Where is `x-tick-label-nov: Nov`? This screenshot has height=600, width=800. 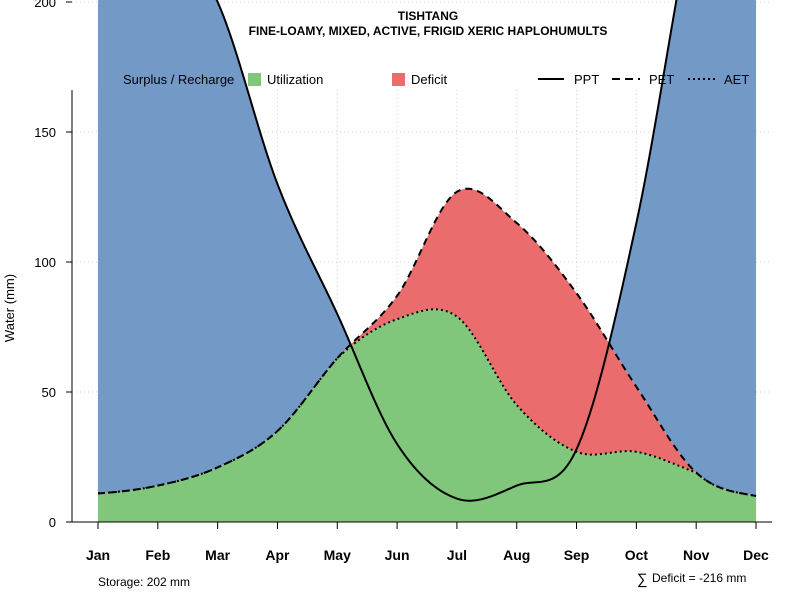 x-tick-label-nov: Nov is located at coordinates (696, 555).